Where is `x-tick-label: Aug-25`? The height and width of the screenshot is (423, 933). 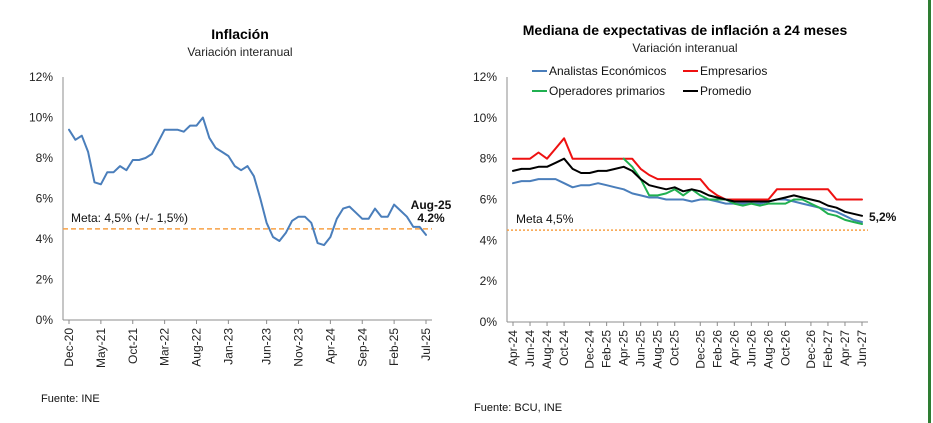
x-tick-label: Aug-25 is located at coordinates (658, 349).